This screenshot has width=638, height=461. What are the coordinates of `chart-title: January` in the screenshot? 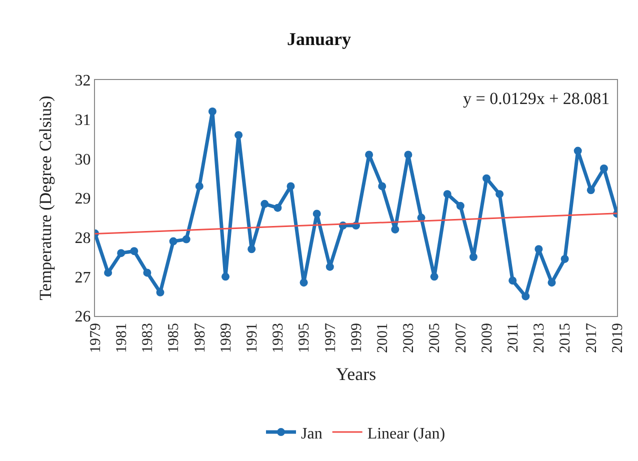 It's located at (319, 38).